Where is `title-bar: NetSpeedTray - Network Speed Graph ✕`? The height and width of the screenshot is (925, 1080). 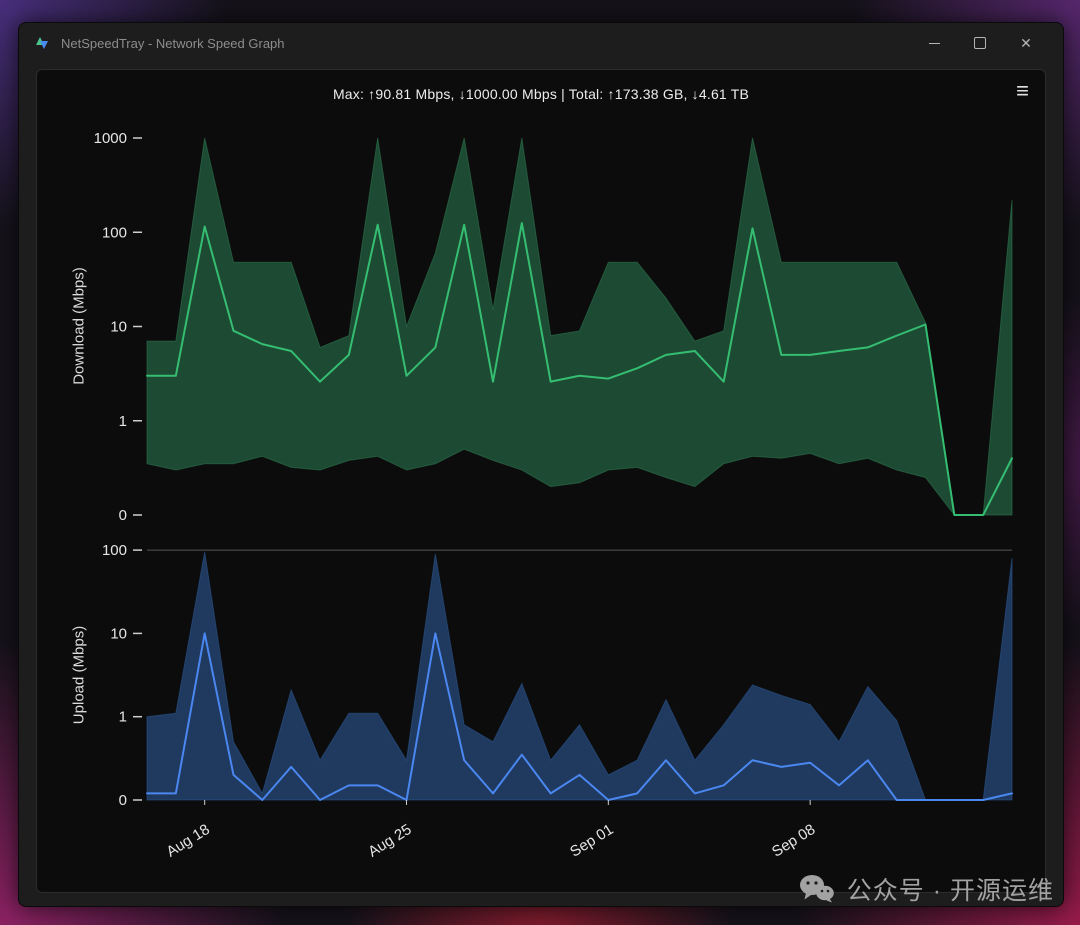
title-bar: NetSpeedTray - Network Speed Graph ✕ is located at coordinates (541, 43).